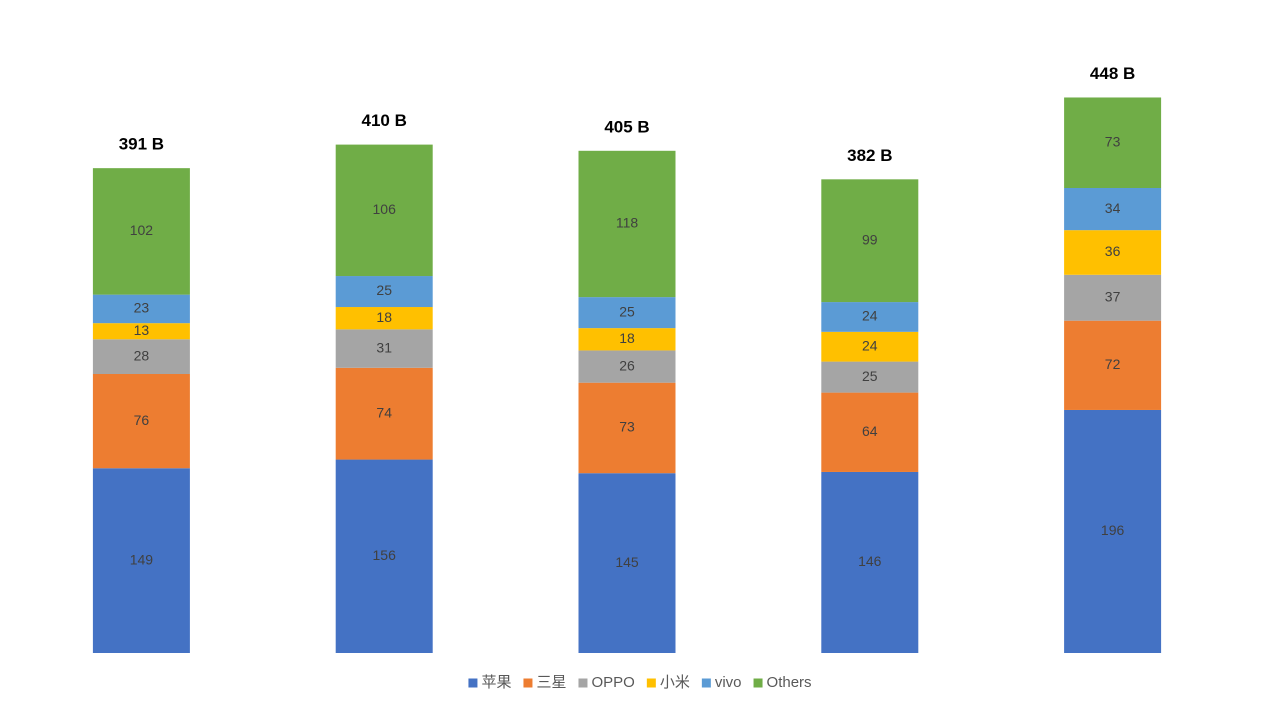 This screenshot has height=720, width=1280. I want to click on data-label: 74, so click(384, 412).